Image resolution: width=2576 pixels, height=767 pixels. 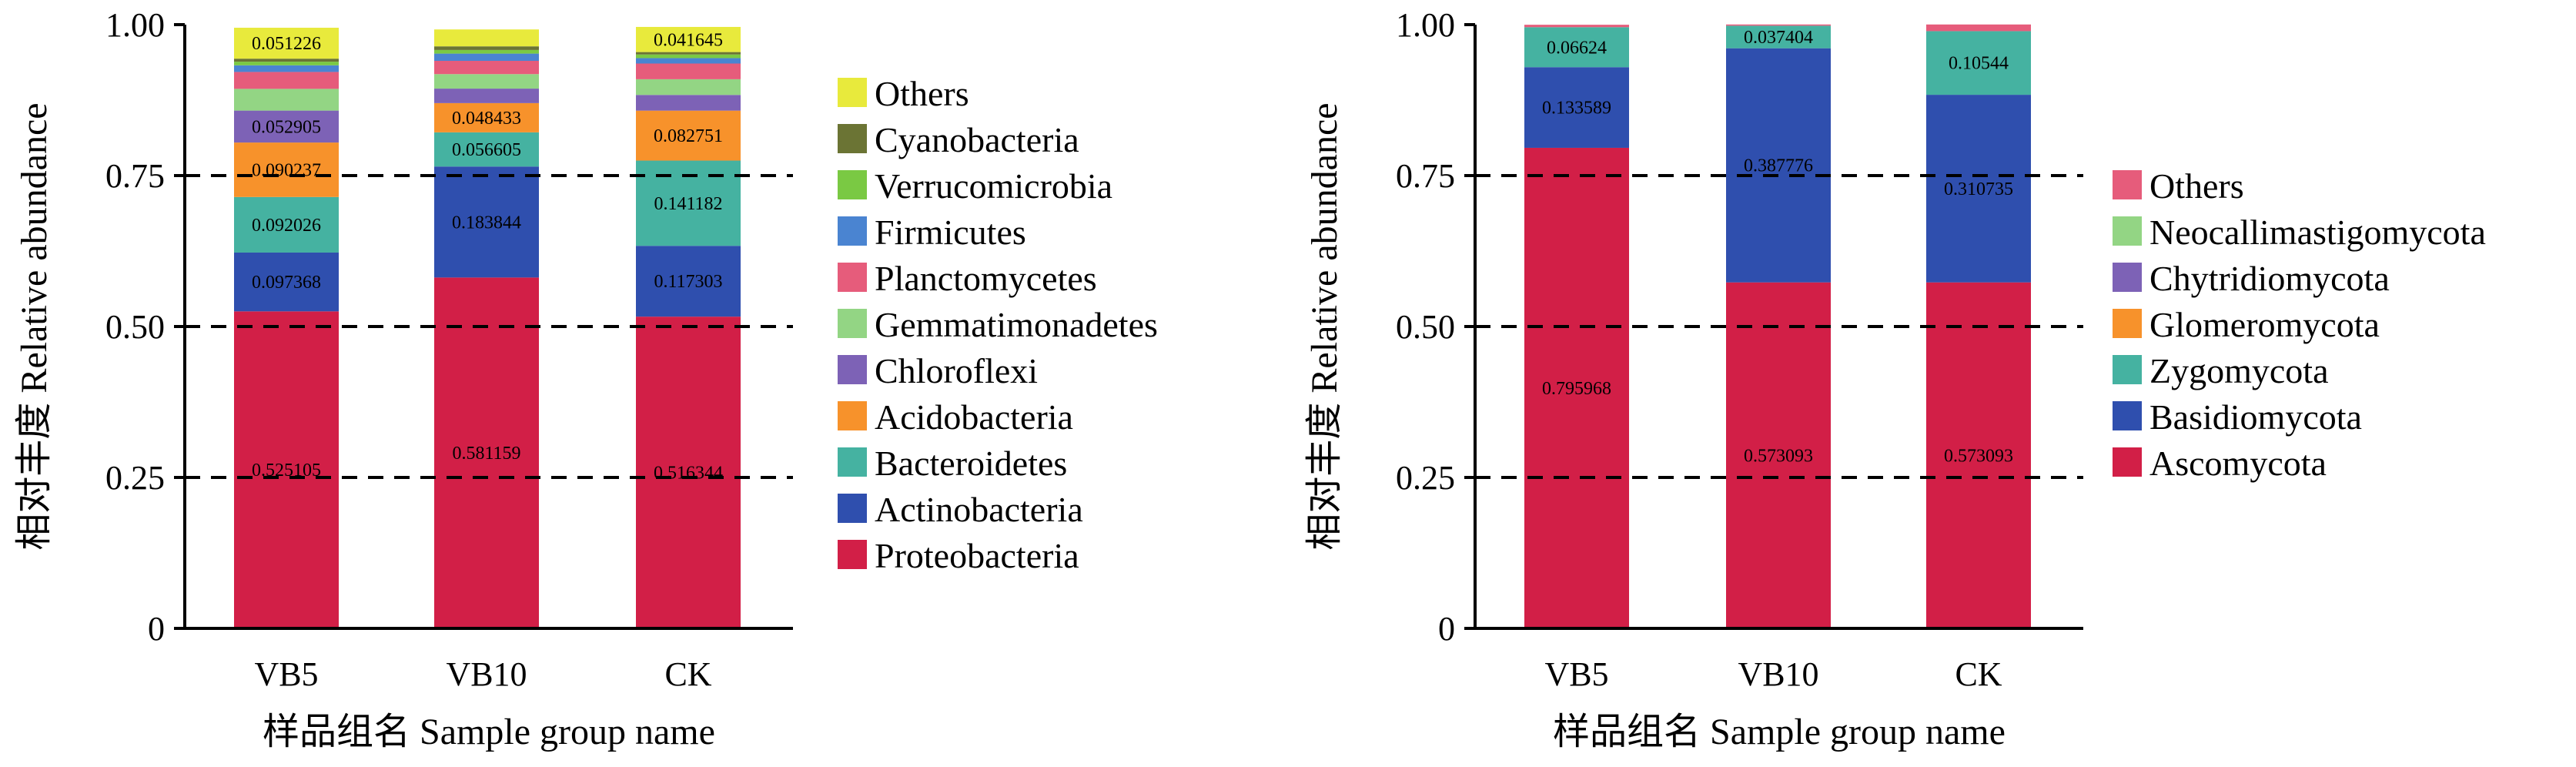 What do you see at coordinates (689, 474) in the screenshot?
I see `data-label: 0.516344` at bounding box center [689, 474].